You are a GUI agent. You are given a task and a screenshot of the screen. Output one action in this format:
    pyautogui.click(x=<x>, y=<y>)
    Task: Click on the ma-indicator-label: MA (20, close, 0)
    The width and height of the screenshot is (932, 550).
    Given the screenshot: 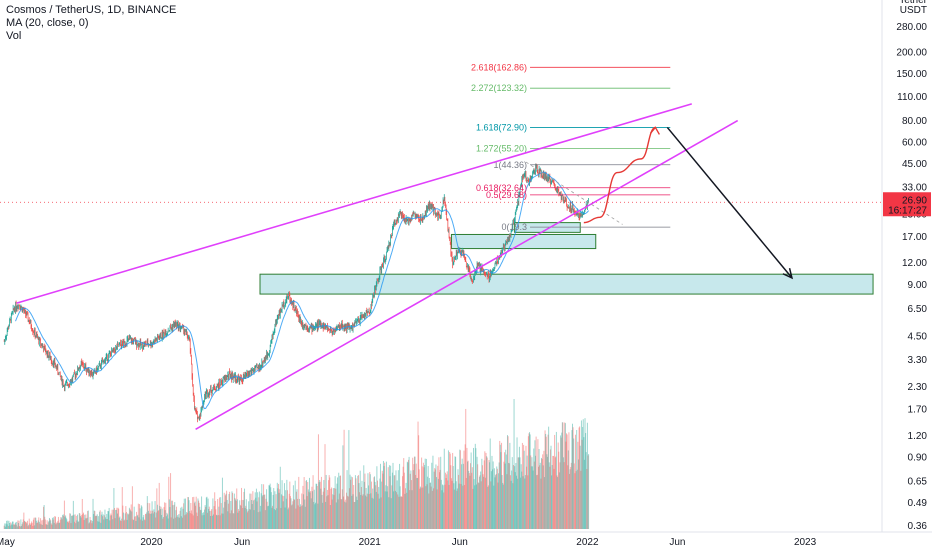 What is the action you would take?
    pyautogui.click(x=47, y=23)
    